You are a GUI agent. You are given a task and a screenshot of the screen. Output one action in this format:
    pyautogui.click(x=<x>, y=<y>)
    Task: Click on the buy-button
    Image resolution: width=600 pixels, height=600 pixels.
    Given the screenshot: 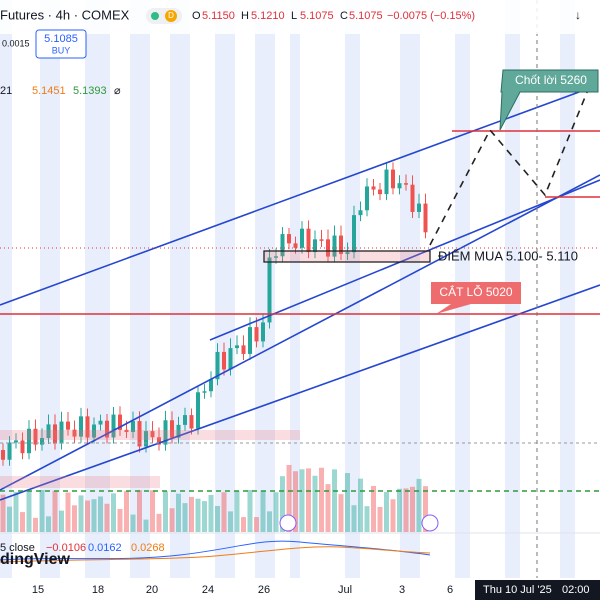 What is the action you would take?
    pyautogui.click(x=61, y=44)
    